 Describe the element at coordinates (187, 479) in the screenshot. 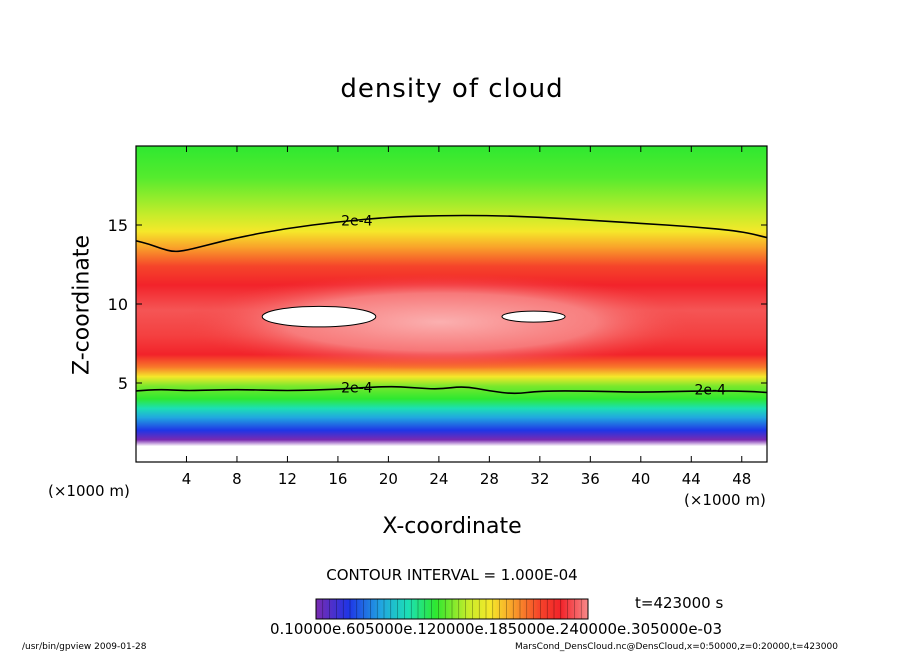

I see `x-tick-label: 4` at that location.